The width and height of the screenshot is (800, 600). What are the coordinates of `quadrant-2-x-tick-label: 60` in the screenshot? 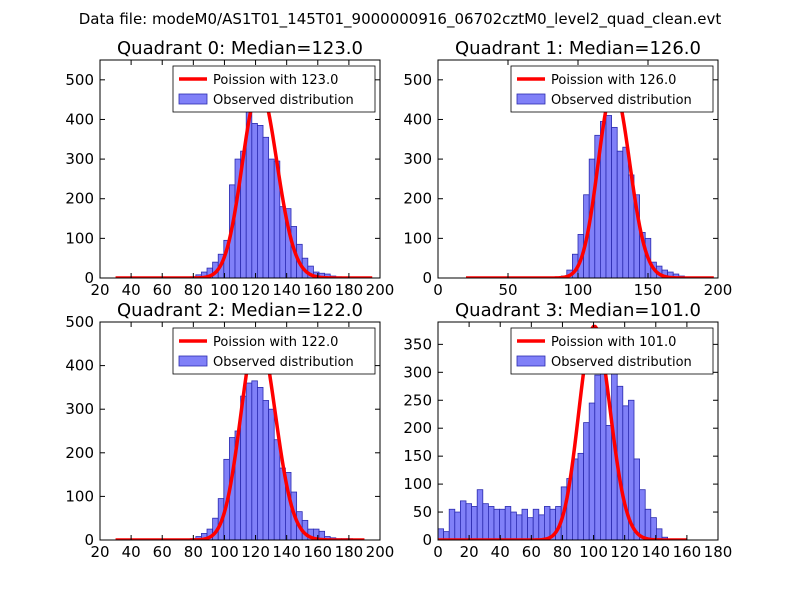 It's located at (162, 552).